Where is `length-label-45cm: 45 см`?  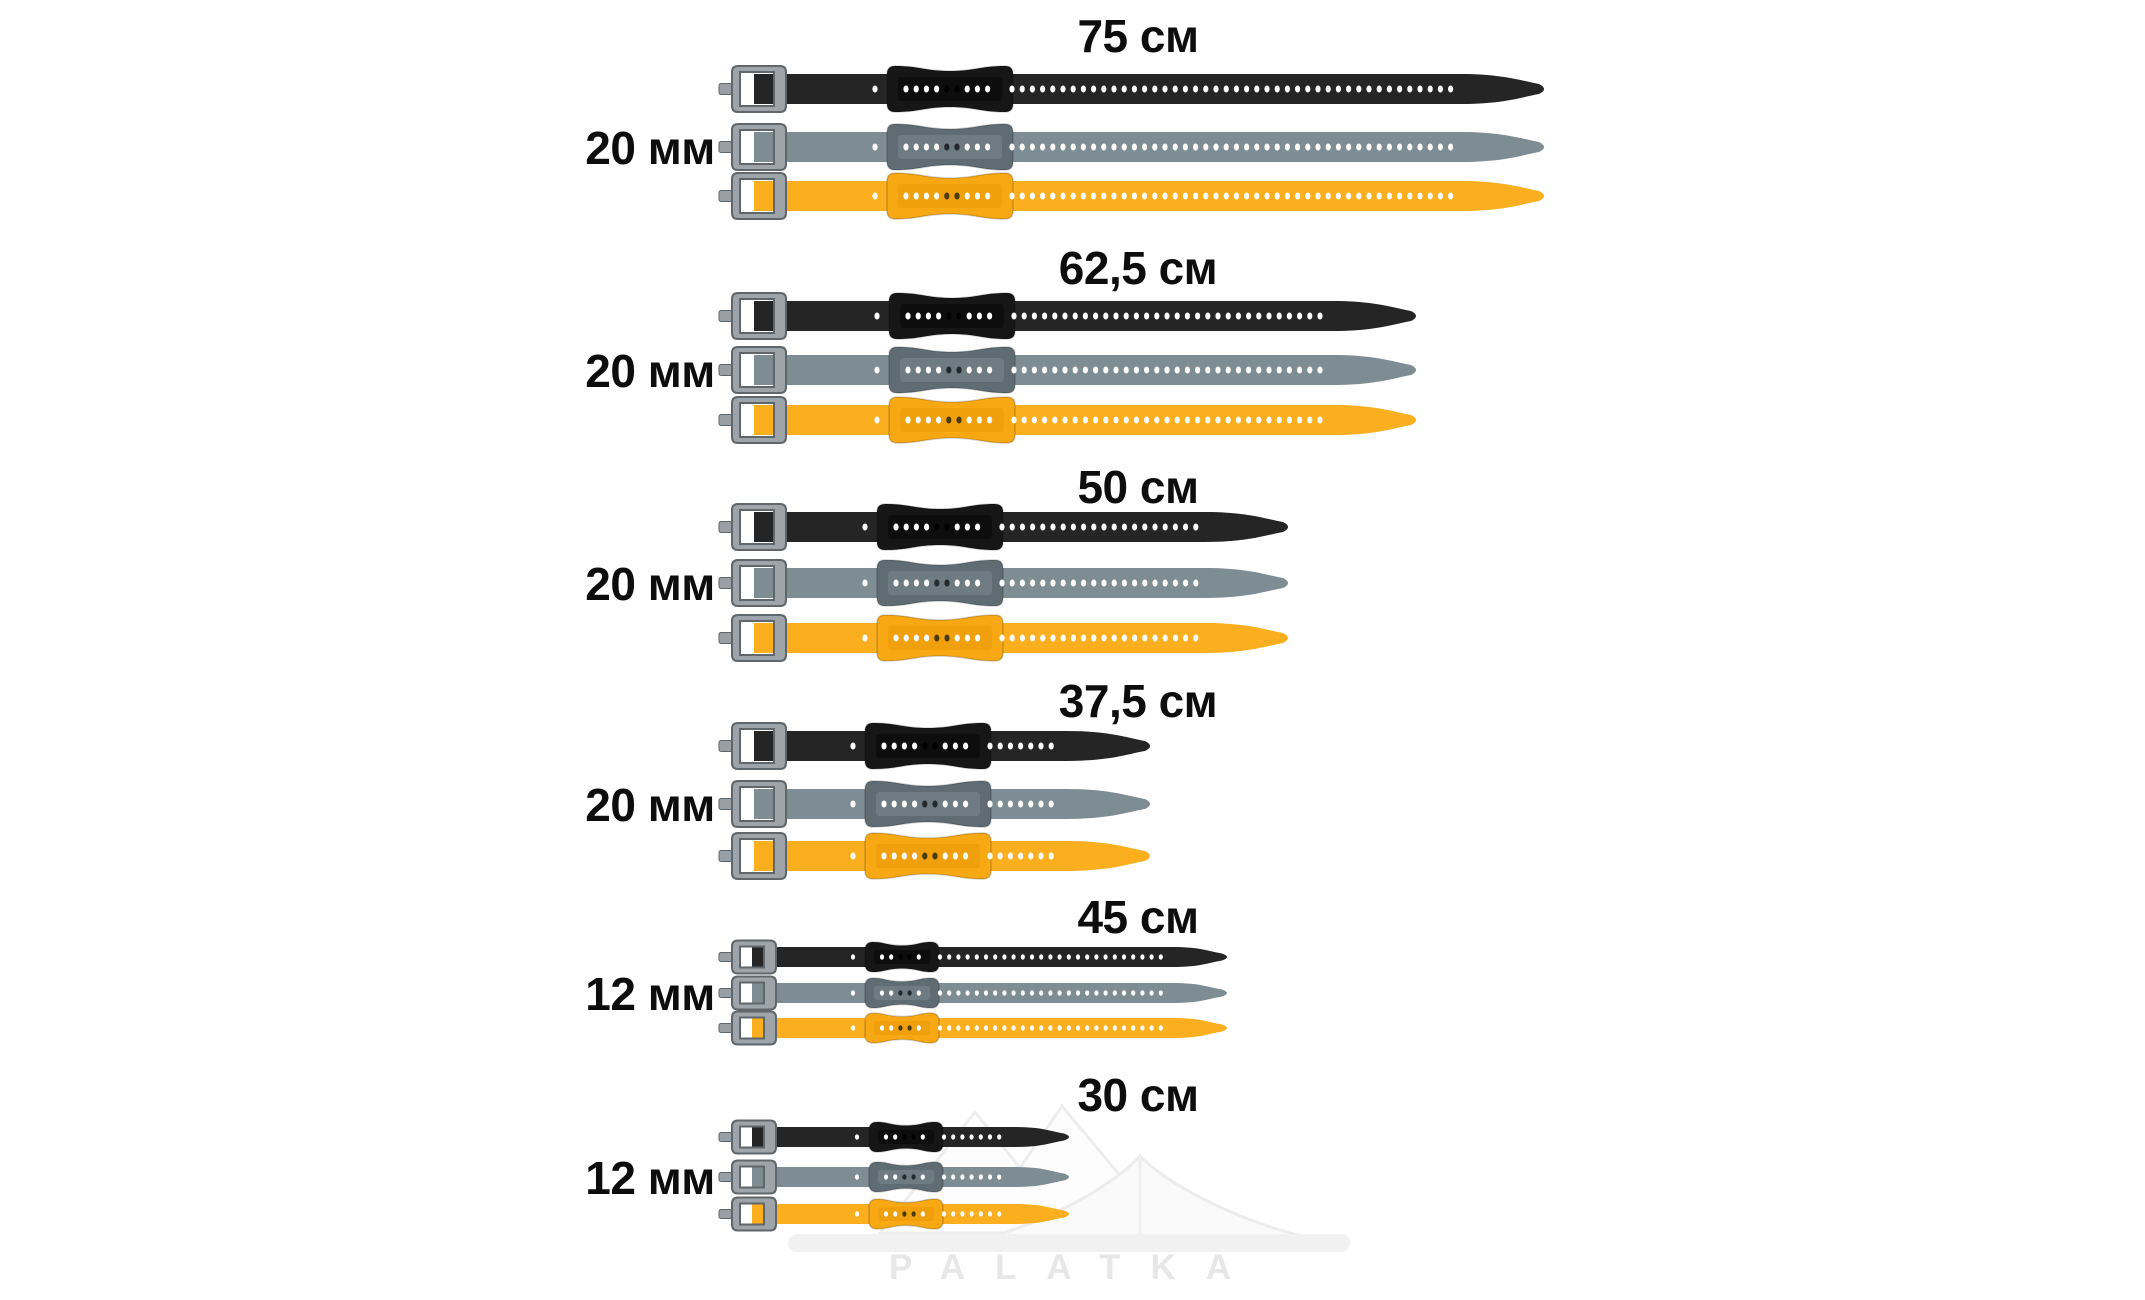
length-label-45cm: 45 см is located at coordinates (1138, 917).